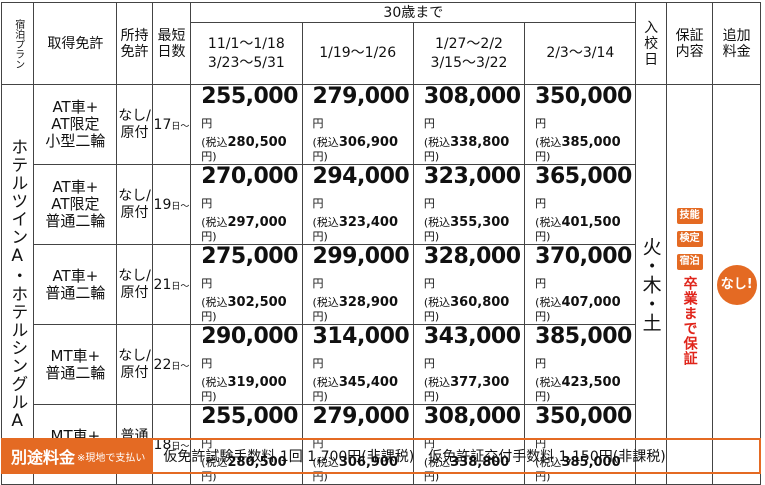 The height and width of the screenshot is (485, 765). I want to click on price-value: 255,000, so click(249, 96).